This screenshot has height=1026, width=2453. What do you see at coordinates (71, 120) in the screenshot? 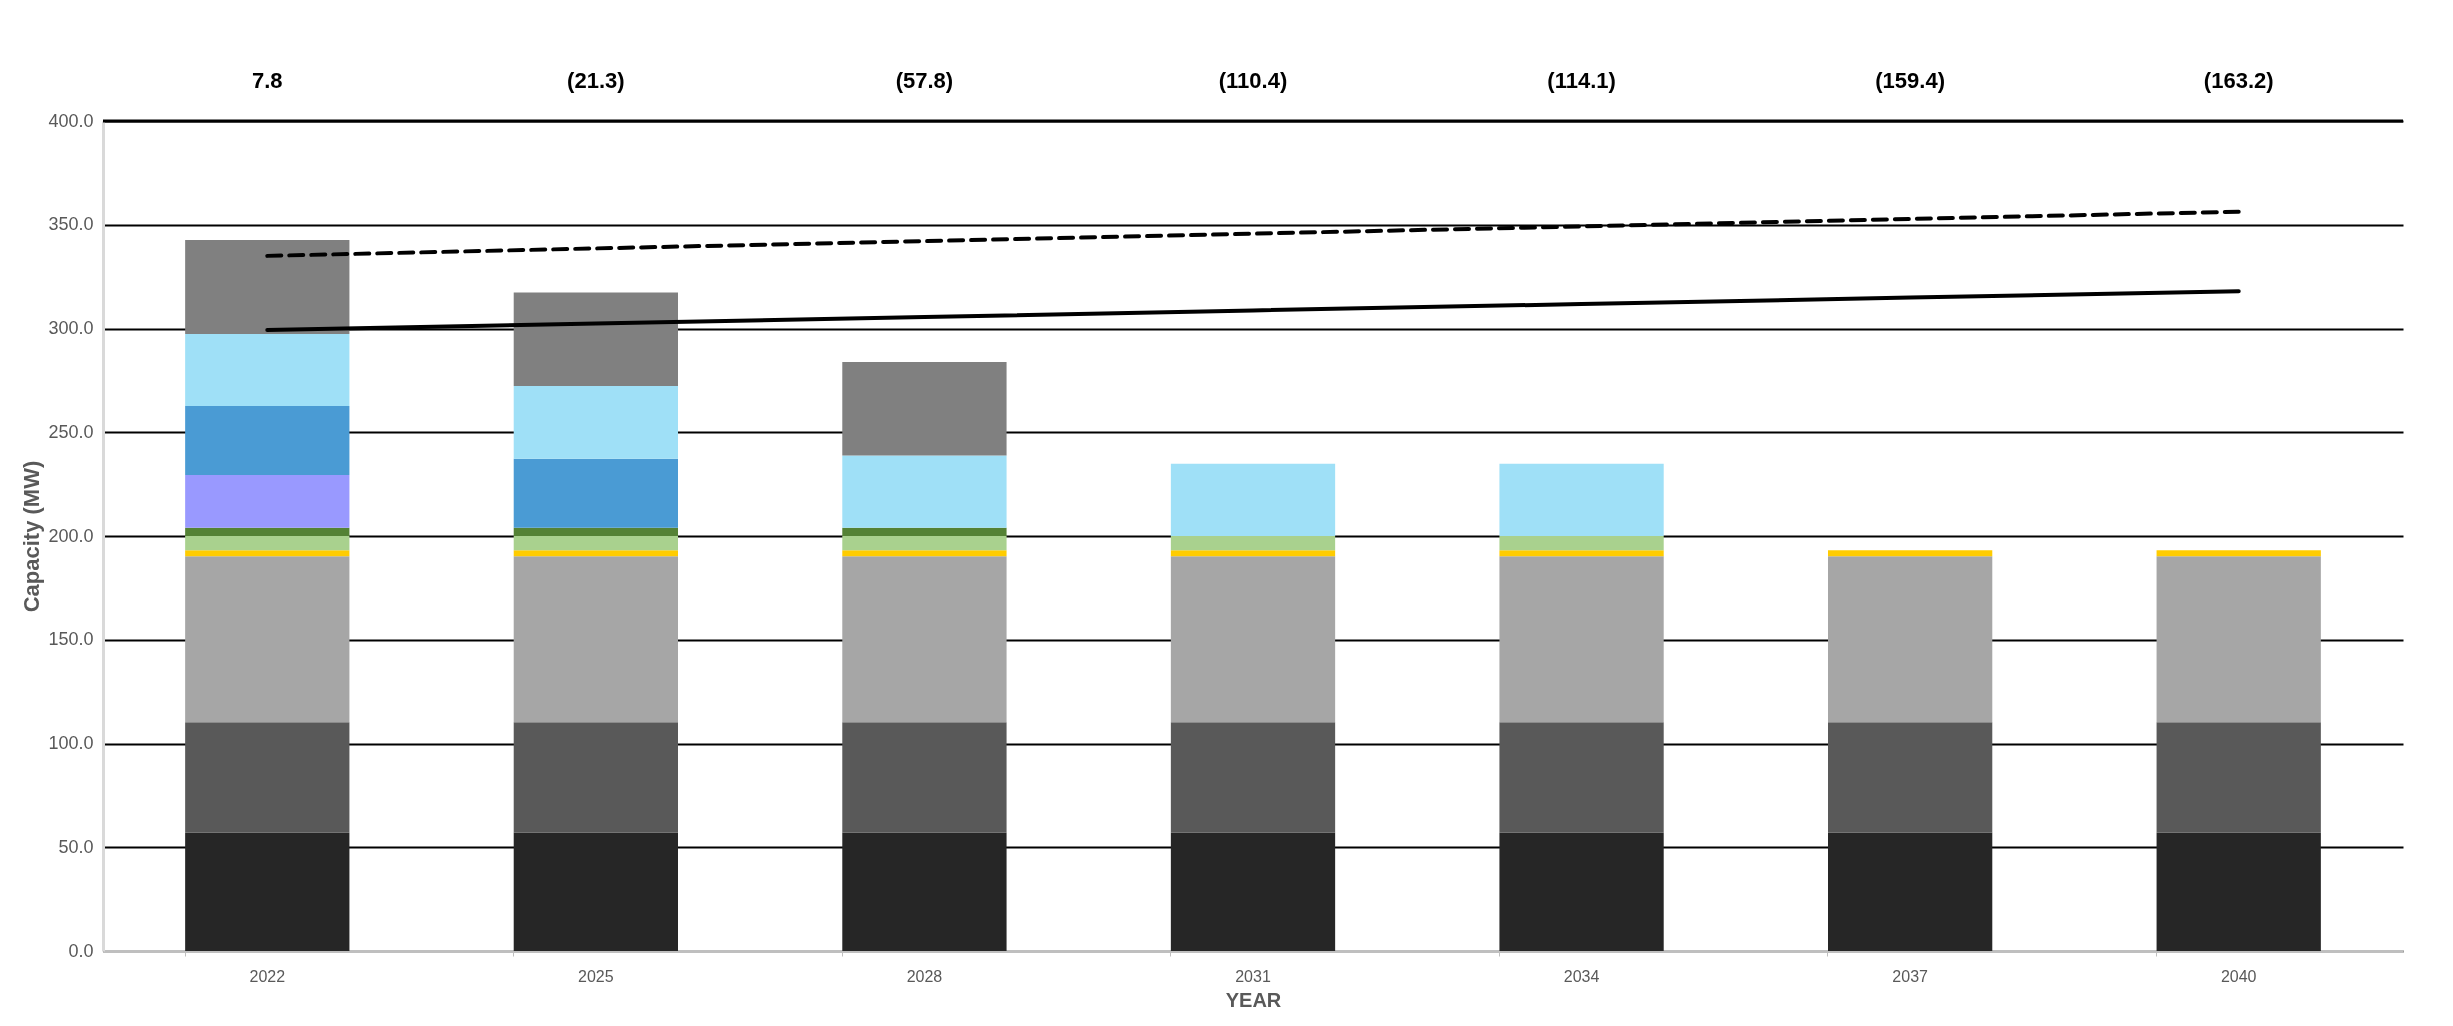
I see `y-tick-label: 400.0` at bounding box center [71, 120].